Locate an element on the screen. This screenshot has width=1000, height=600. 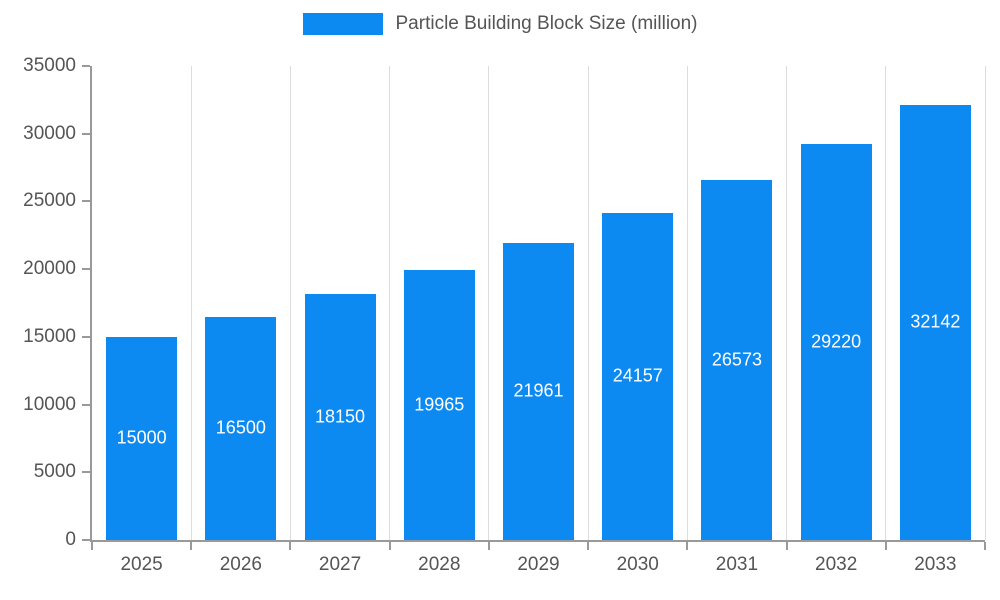
x-axis-label: 2030 is located at coordinates (637, 564).